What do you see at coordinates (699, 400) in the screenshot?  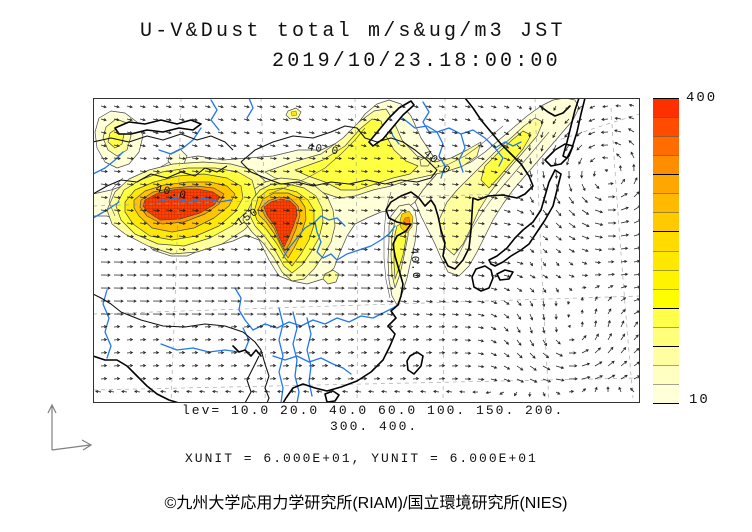 I see `colorbar-min-label: 10` at bounding box center [699, 400].